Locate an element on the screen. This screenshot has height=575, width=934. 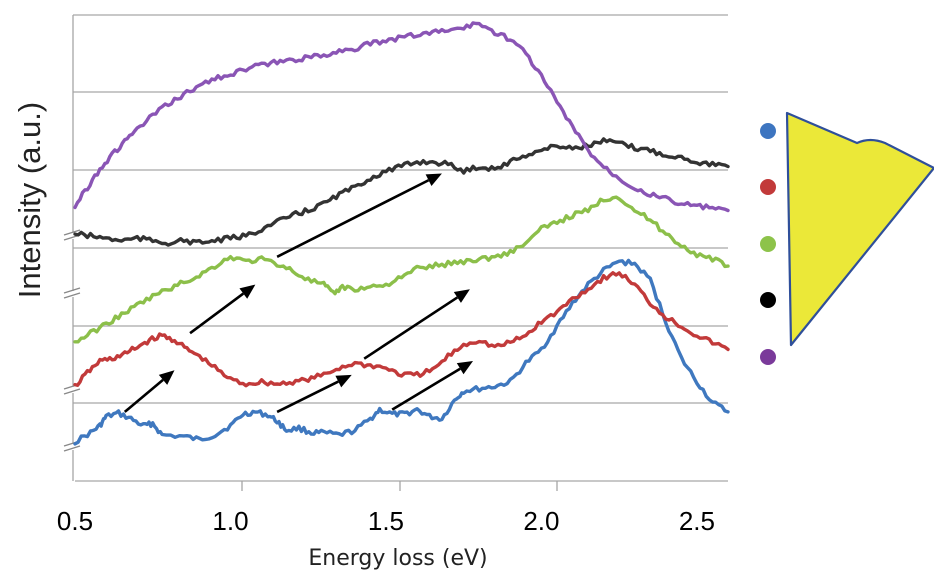
particle-shape is located at coordinates (859, 229).